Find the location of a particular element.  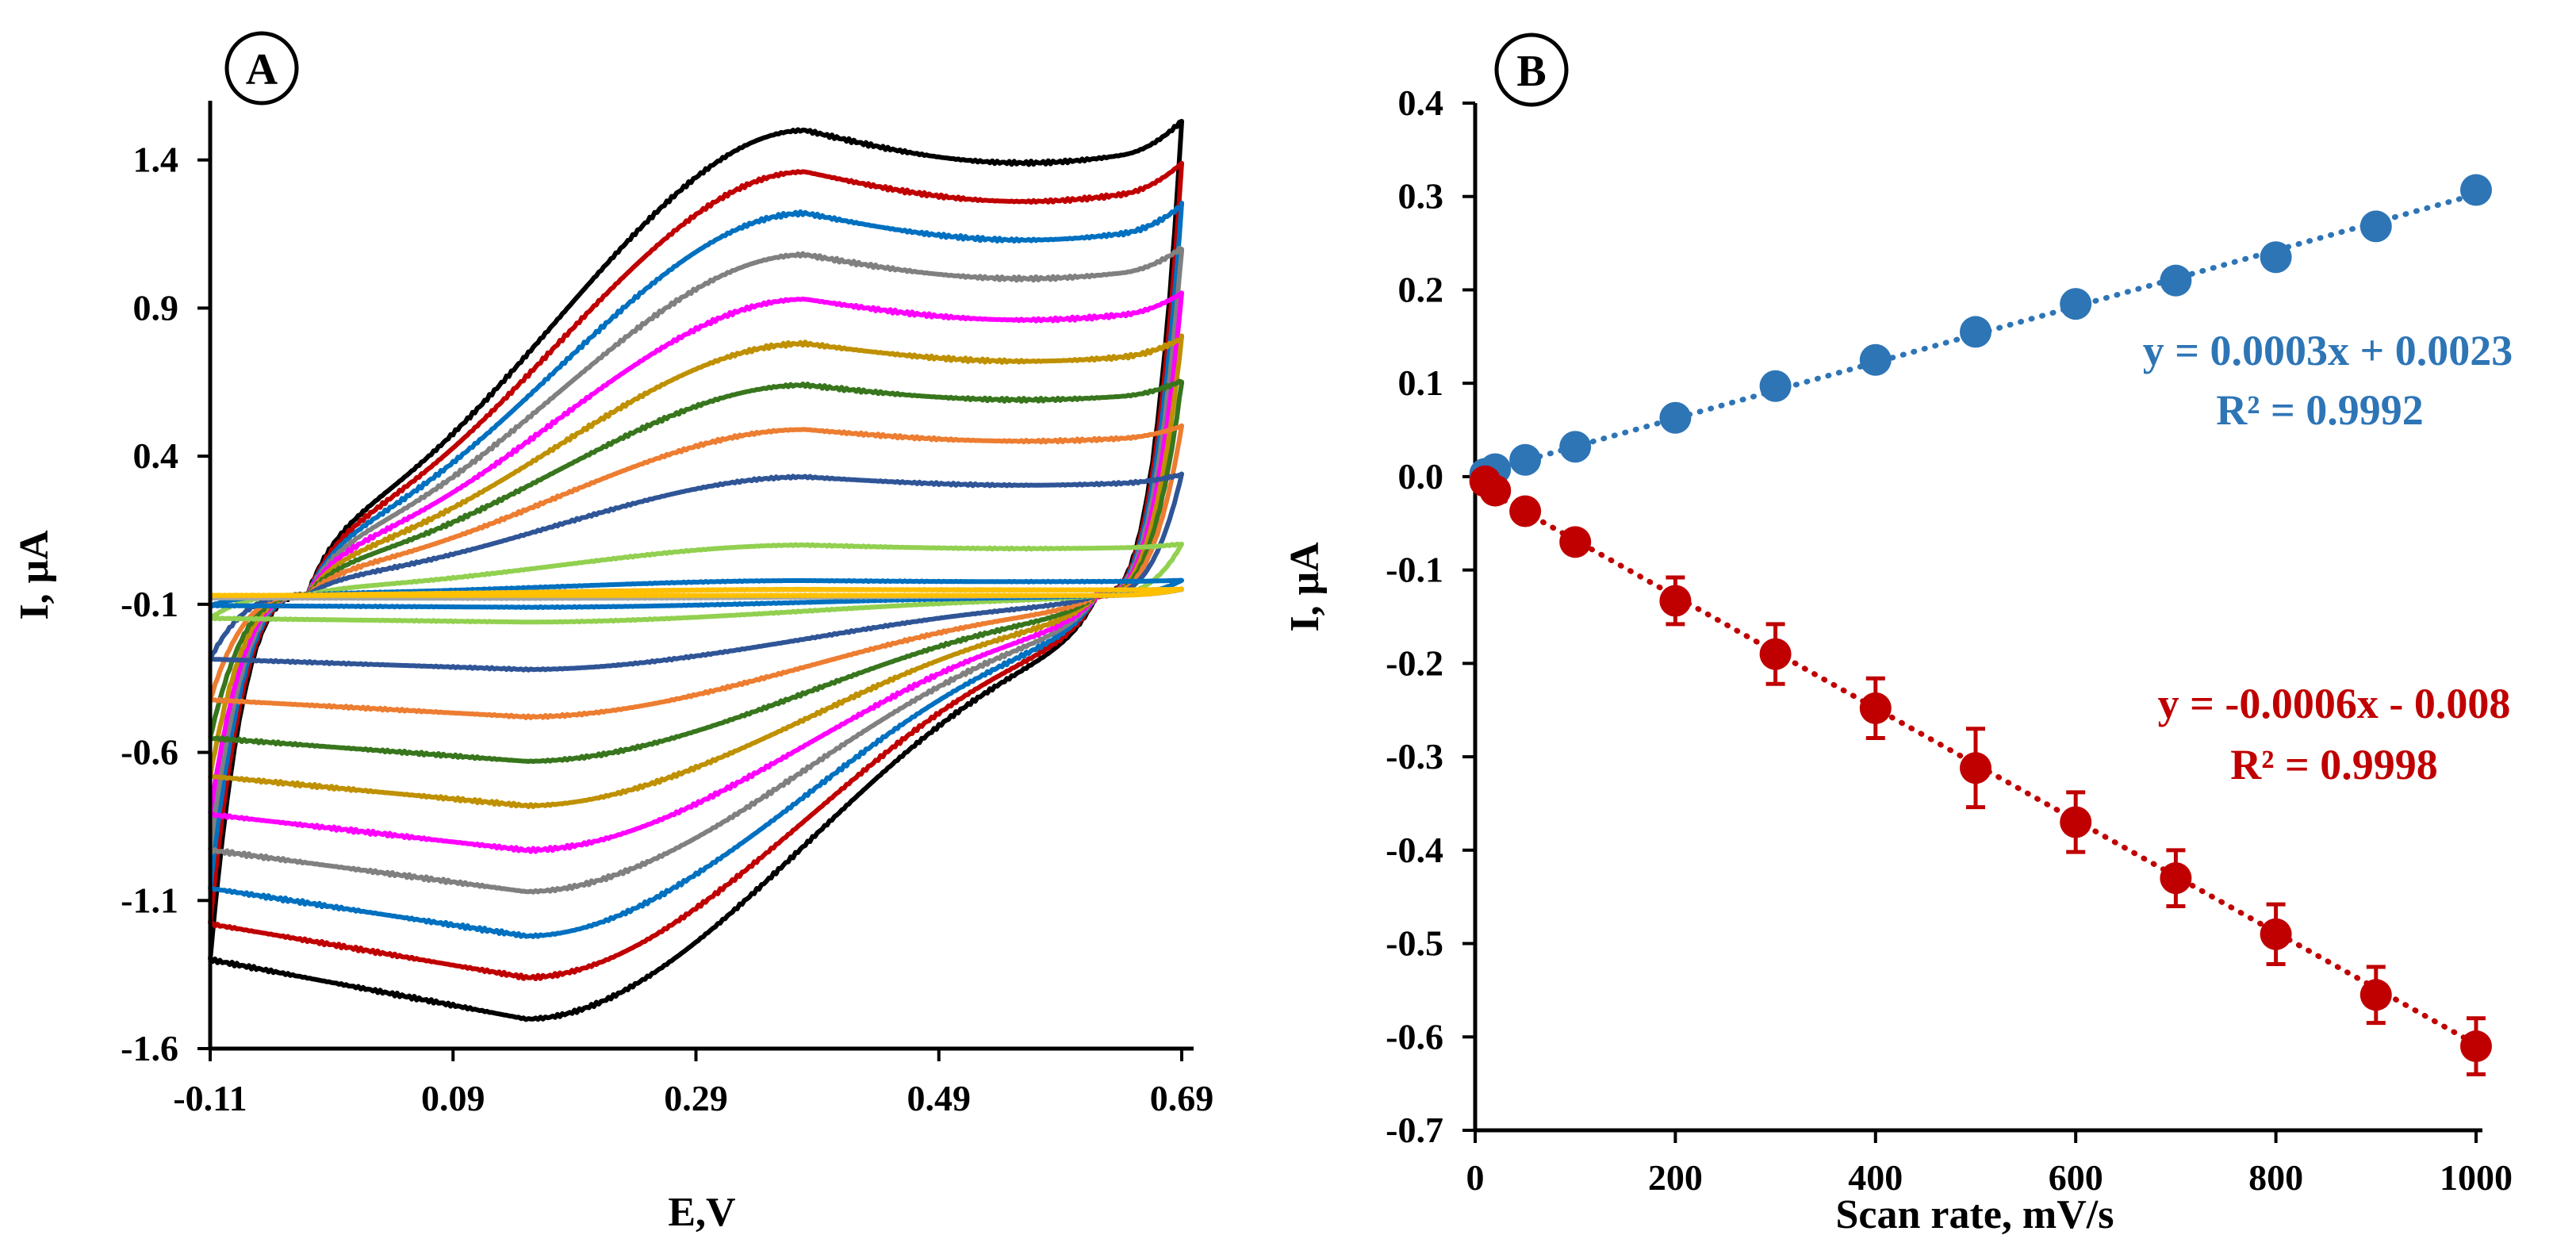

y-tick-label-b: -0.5 is located at coordinates (1414, 944).